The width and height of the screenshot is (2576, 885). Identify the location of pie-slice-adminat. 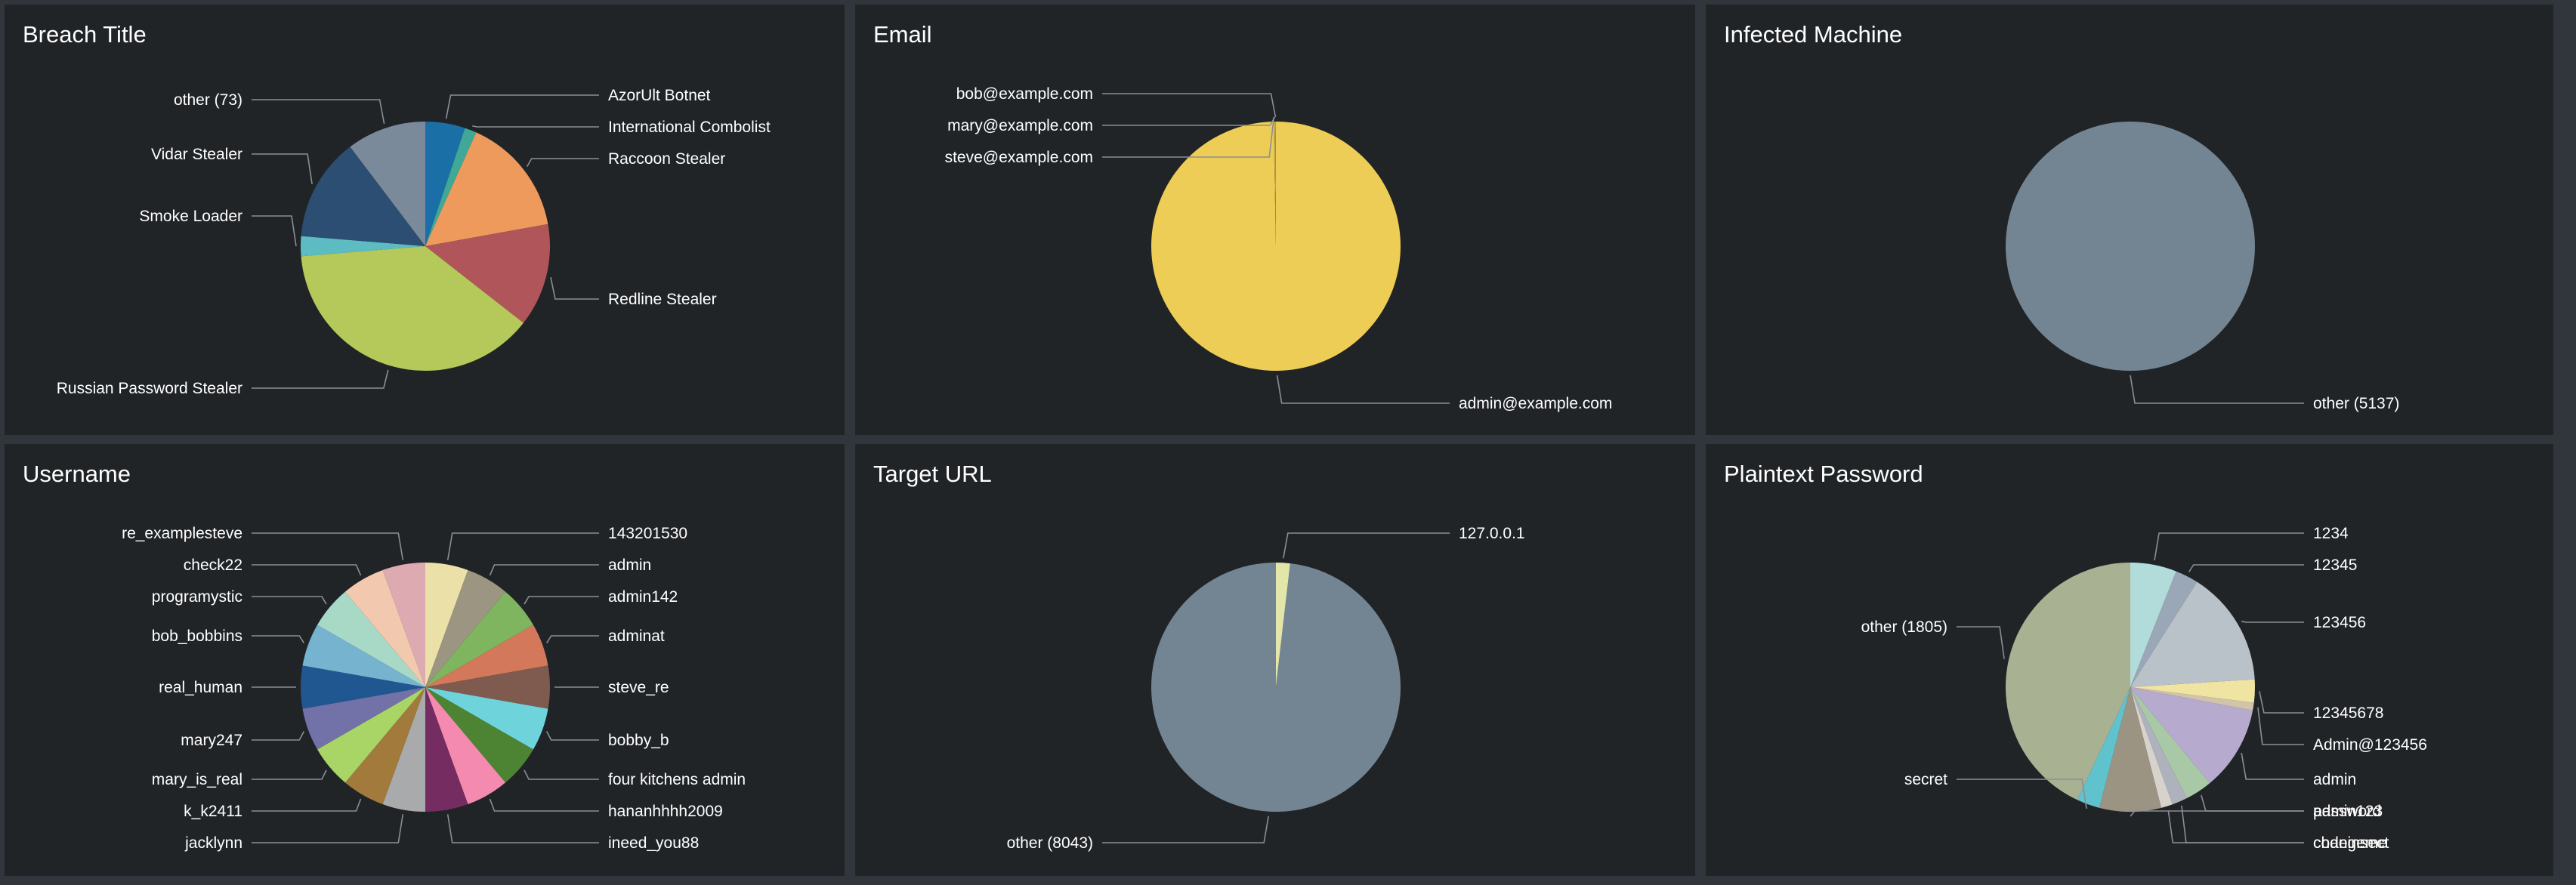
(486, 656).